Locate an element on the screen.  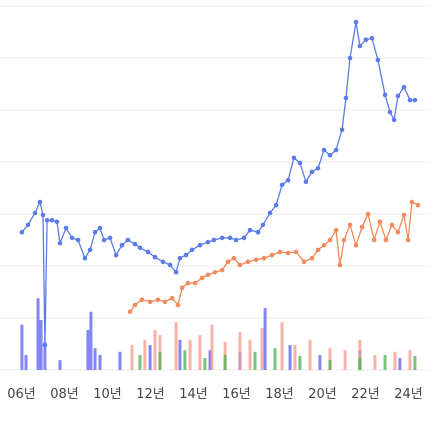
x-tick-label: 18년 is located at coordinates (279, 394).